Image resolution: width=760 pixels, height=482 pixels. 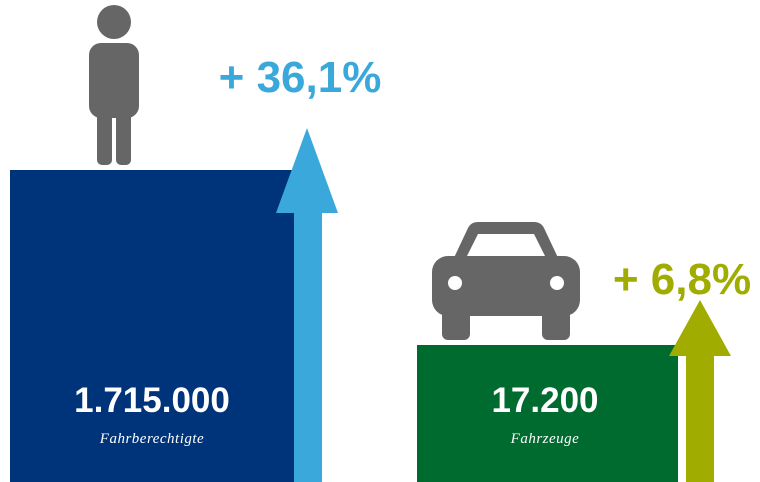 What do you see at coordinates (682, 279) in the screenshot?
I see `change-label: + 6,8%` at bounding box center [682, 279].